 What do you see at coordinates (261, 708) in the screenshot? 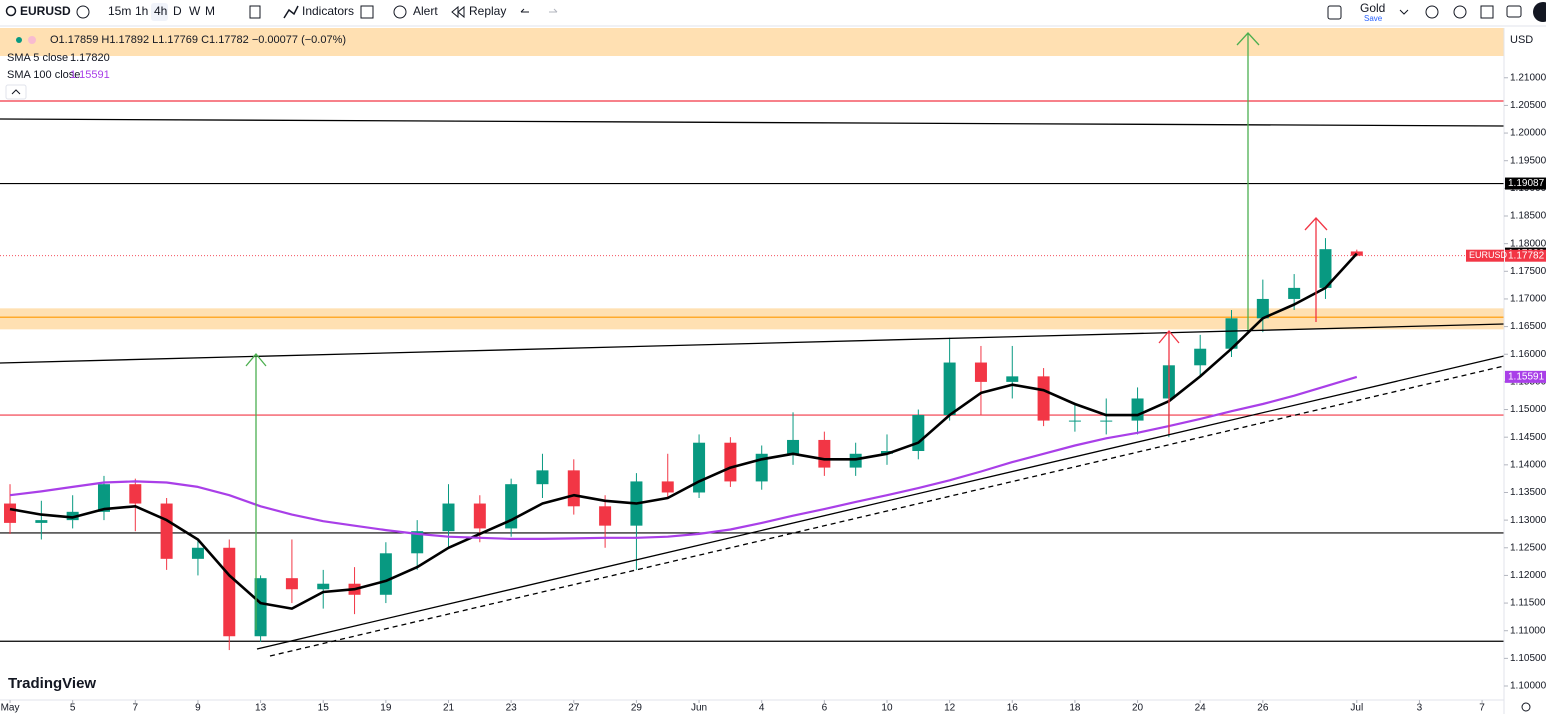
I see `x-tick-label: 13` at bounding box center [261, 708].